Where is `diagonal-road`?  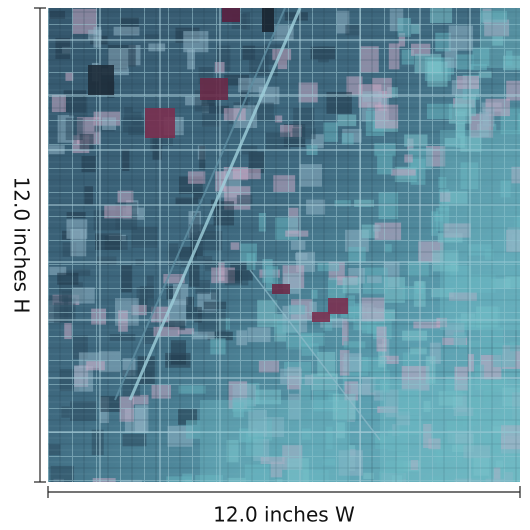 diagonal-road is located at coordinates (315, 355).